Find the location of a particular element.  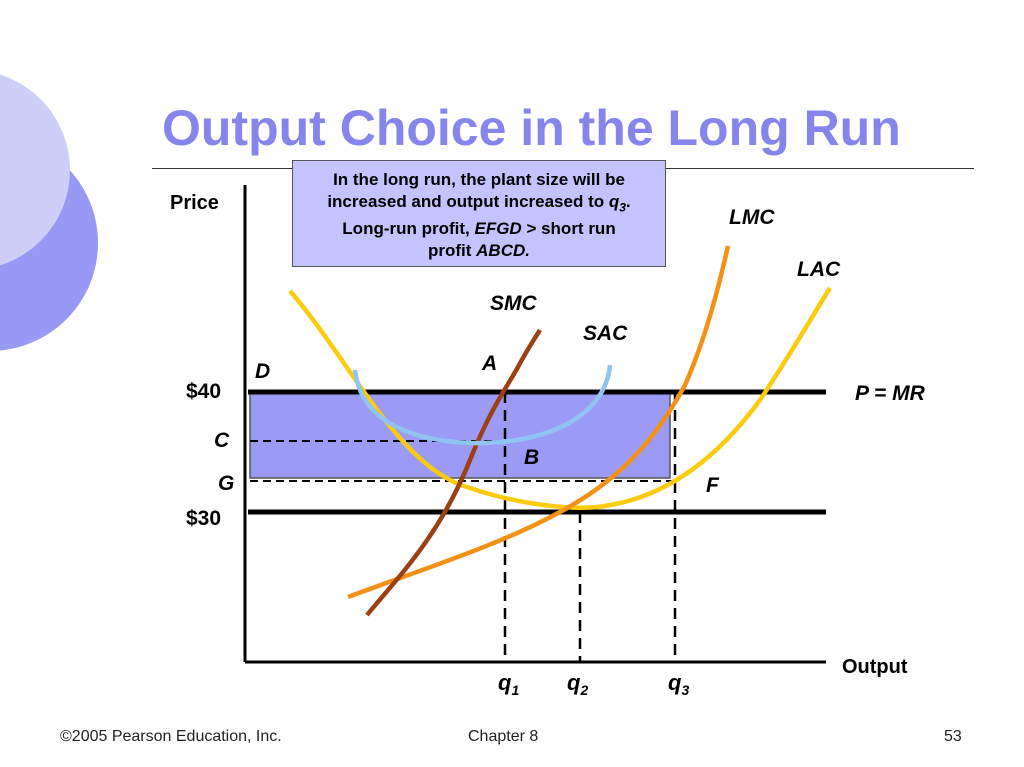

point-label-f: F is located at coordinates (713, 485).